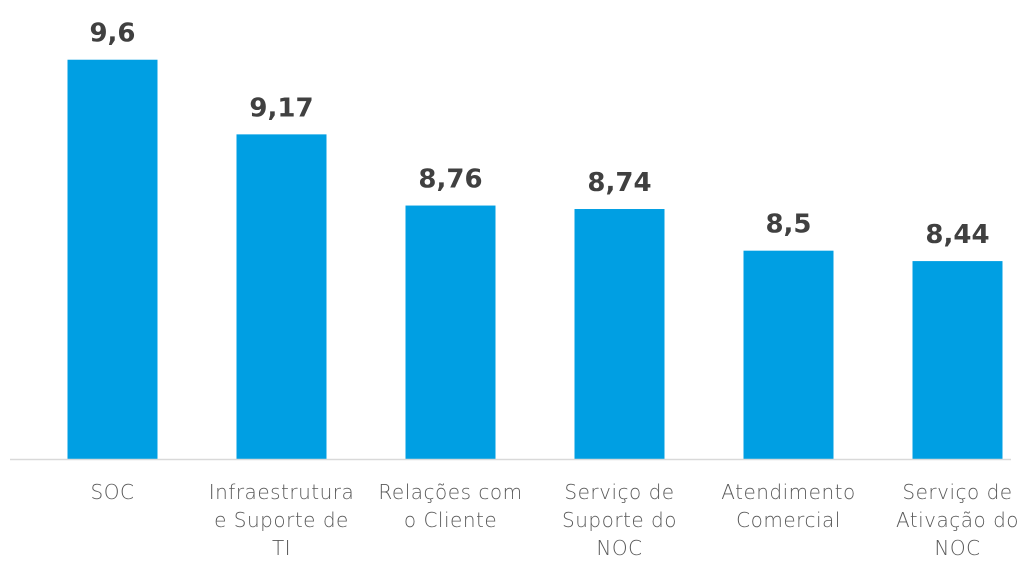 This screenshot has height=564, width=1021. What do you see at coordinates (957, 520) in the screenshot?
I see `x-tick-label: Serviço de Ativação do NOC` at bounding box center [957, 520].